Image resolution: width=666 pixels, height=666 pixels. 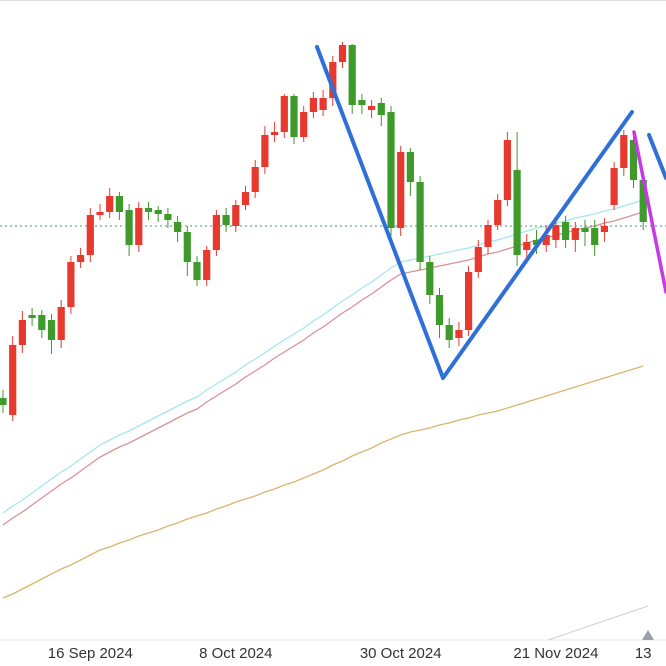 I want to click on x-tick-label: 21 Nov 2024, so click(x=555, y=653).